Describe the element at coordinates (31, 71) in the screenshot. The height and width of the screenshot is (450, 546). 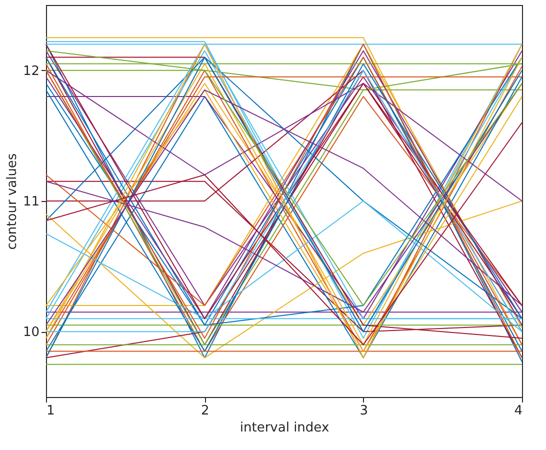
I see `y-tick-label: 12` at that location.